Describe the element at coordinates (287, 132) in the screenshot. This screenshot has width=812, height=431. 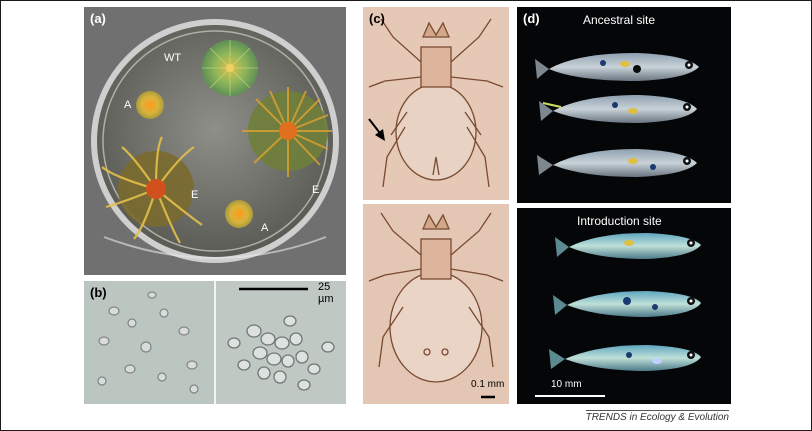
I see `e-colony-right` at that location.